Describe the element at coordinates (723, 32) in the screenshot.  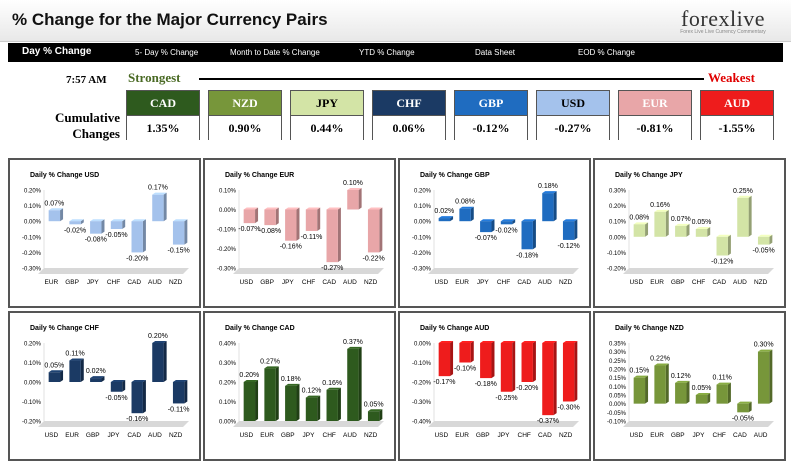
I see `logo-subtitle: Forex Live Live Currency Commentary` at that location.